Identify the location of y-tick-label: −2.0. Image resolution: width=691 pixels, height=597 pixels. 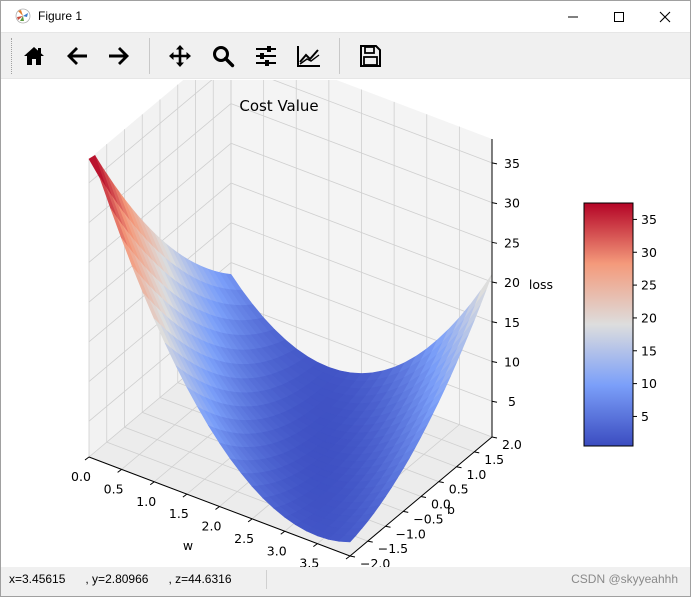
(375, 561).